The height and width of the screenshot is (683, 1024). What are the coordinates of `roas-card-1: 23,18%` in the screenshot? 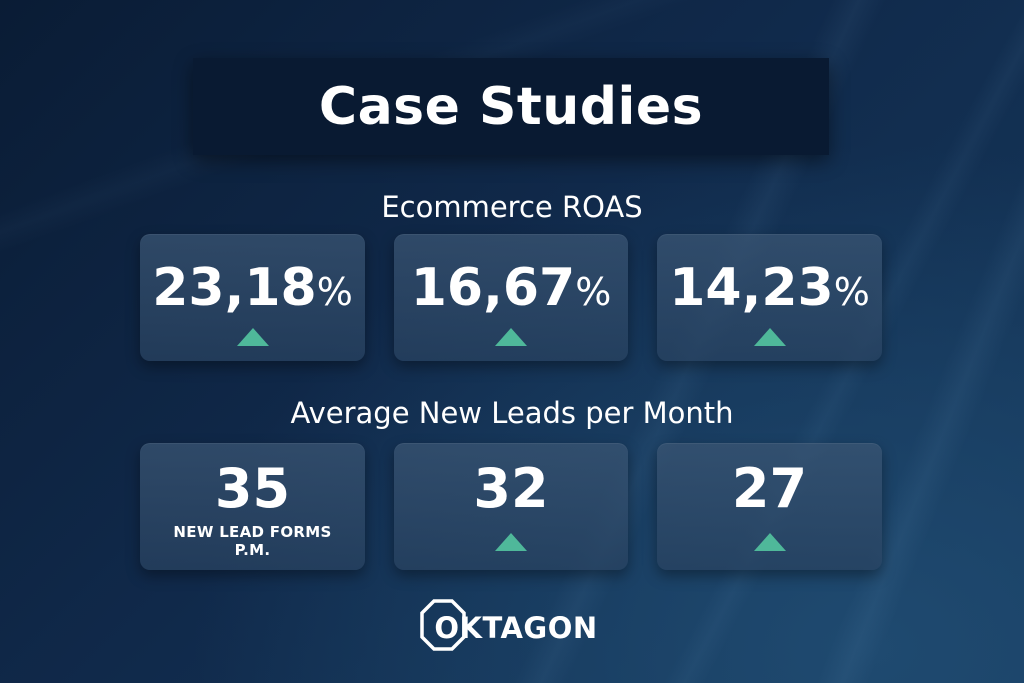 It's located at (252, 297).